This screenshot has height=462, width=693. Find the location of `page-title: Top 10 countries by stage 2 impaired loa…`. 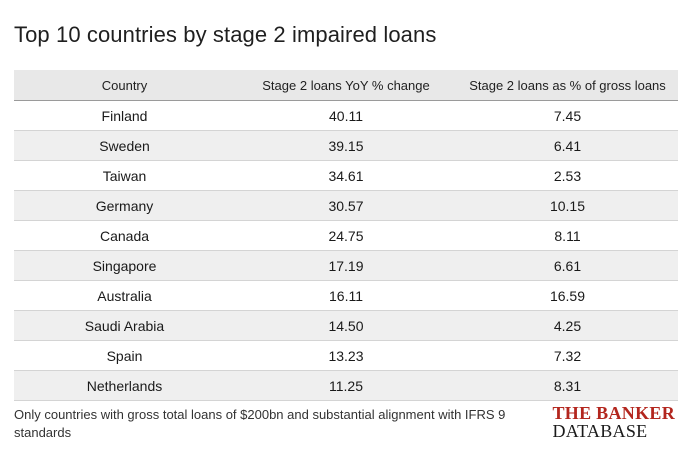

page-title: Top 10 countries by stage 2 impaired loa… is located at coordinates (225, 34).